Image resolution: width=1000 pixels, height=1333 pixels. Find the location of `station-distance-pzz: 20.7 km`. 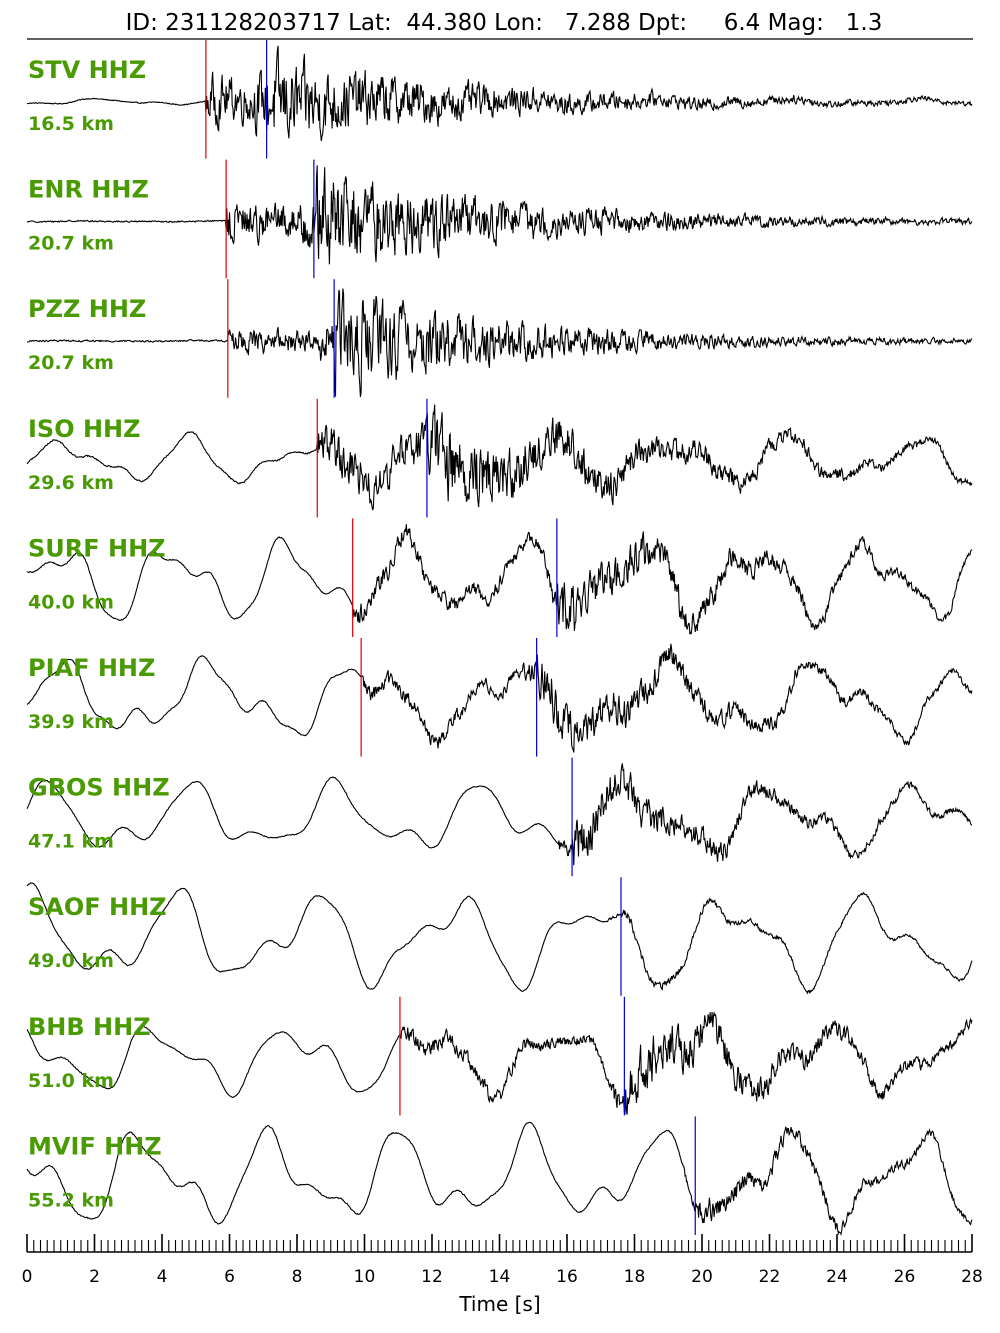

station-distance-pzz: 20.7 km is located at coordinates (71, 363).